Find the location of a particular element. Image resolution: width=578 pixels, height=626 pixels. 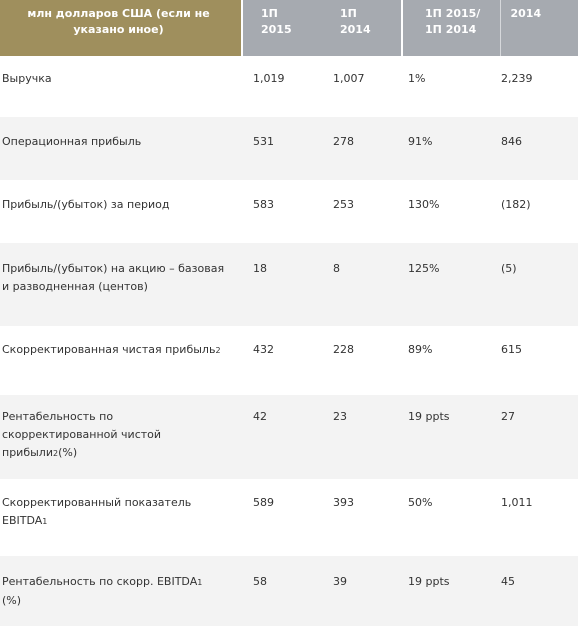

cell-h1-2014: 1,007 is located at coordinates (349, 78).